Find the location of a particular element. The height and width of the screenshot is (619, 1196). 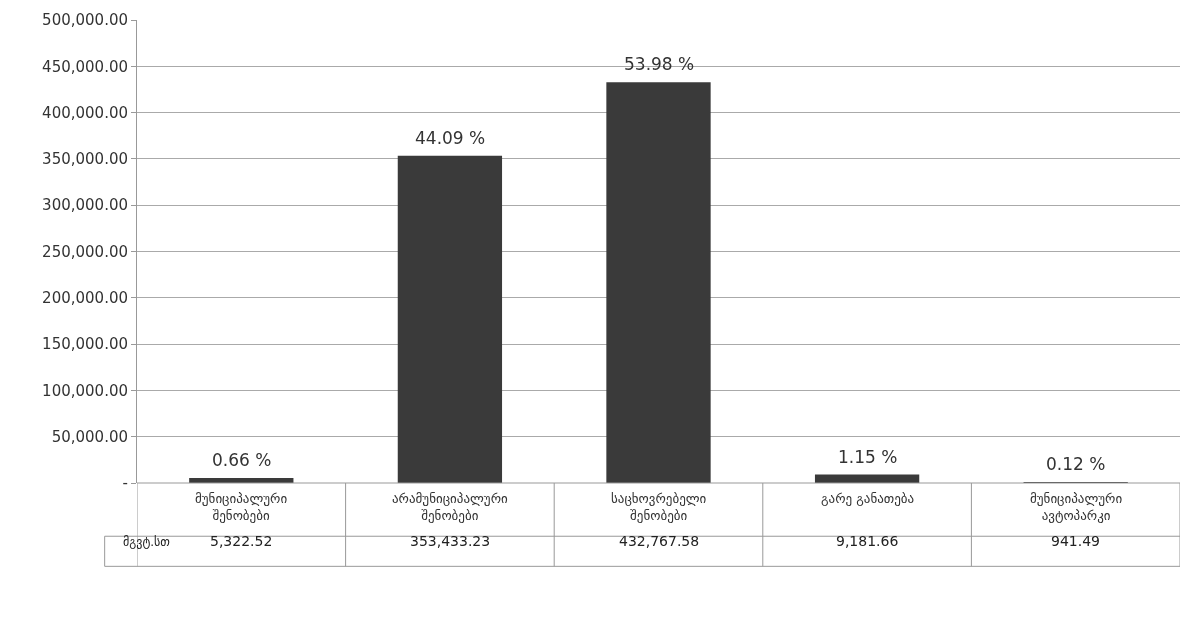

y-tick-label: 100,000.00 is located at coordinates (85, 390).